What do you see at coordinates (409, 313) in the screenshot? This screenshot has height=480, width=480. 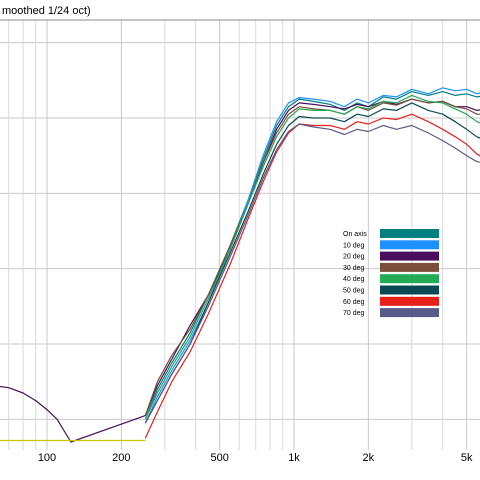 I see `legend-swatch-70-deg` at bounding box center [409, 313].